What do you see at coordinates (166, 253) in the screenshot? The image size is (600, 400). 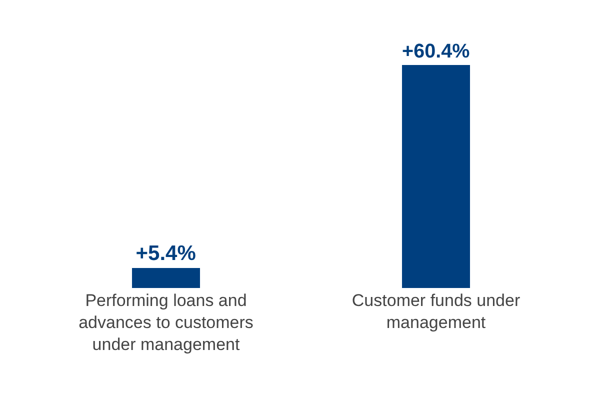 I see `data-label: +5.4%` at bounding box center [166, 253].